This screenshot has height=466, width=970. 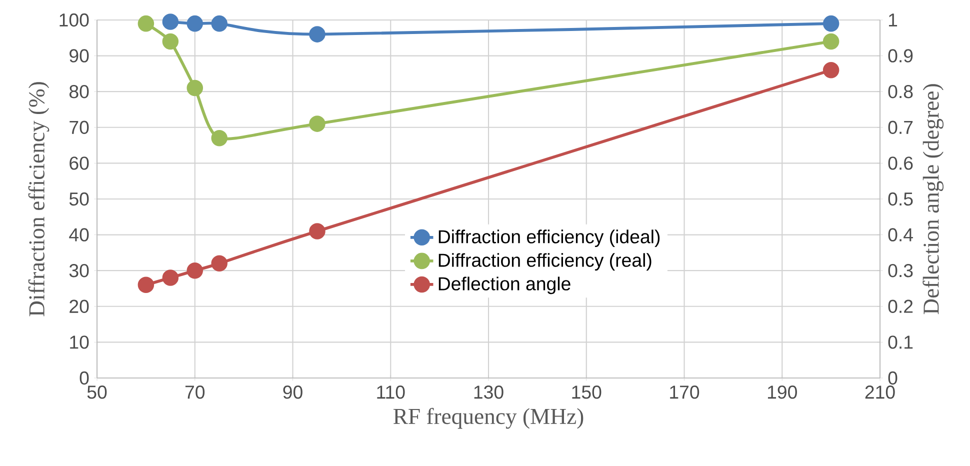 What do you see at coordinates (391, 392) in the screenshot?
I see `x-tick-label: 110` at bounding box center [391, 392].